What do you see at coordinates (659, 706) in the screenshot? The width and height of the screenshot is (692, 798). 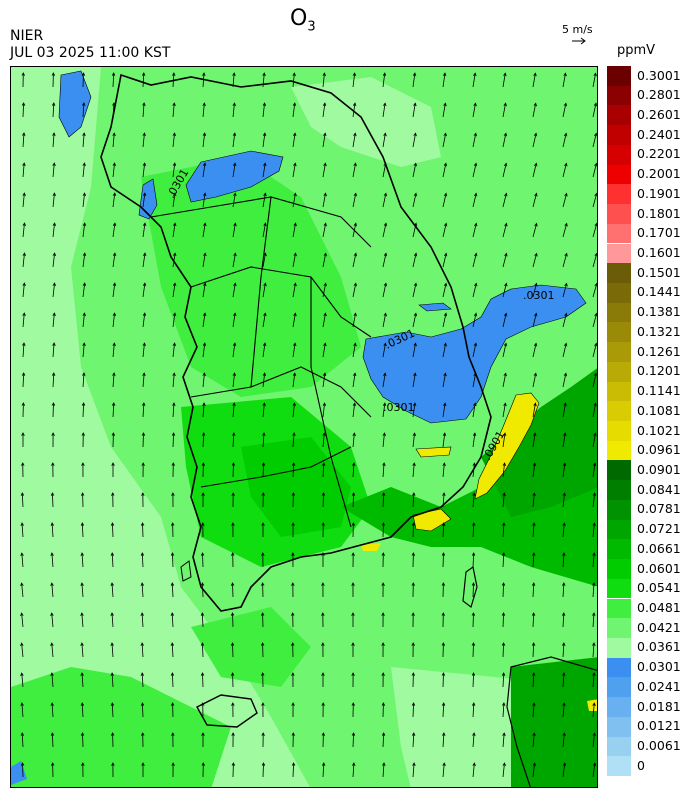 I see `legend-label: 0.0181` at bounding box center [659, 706].